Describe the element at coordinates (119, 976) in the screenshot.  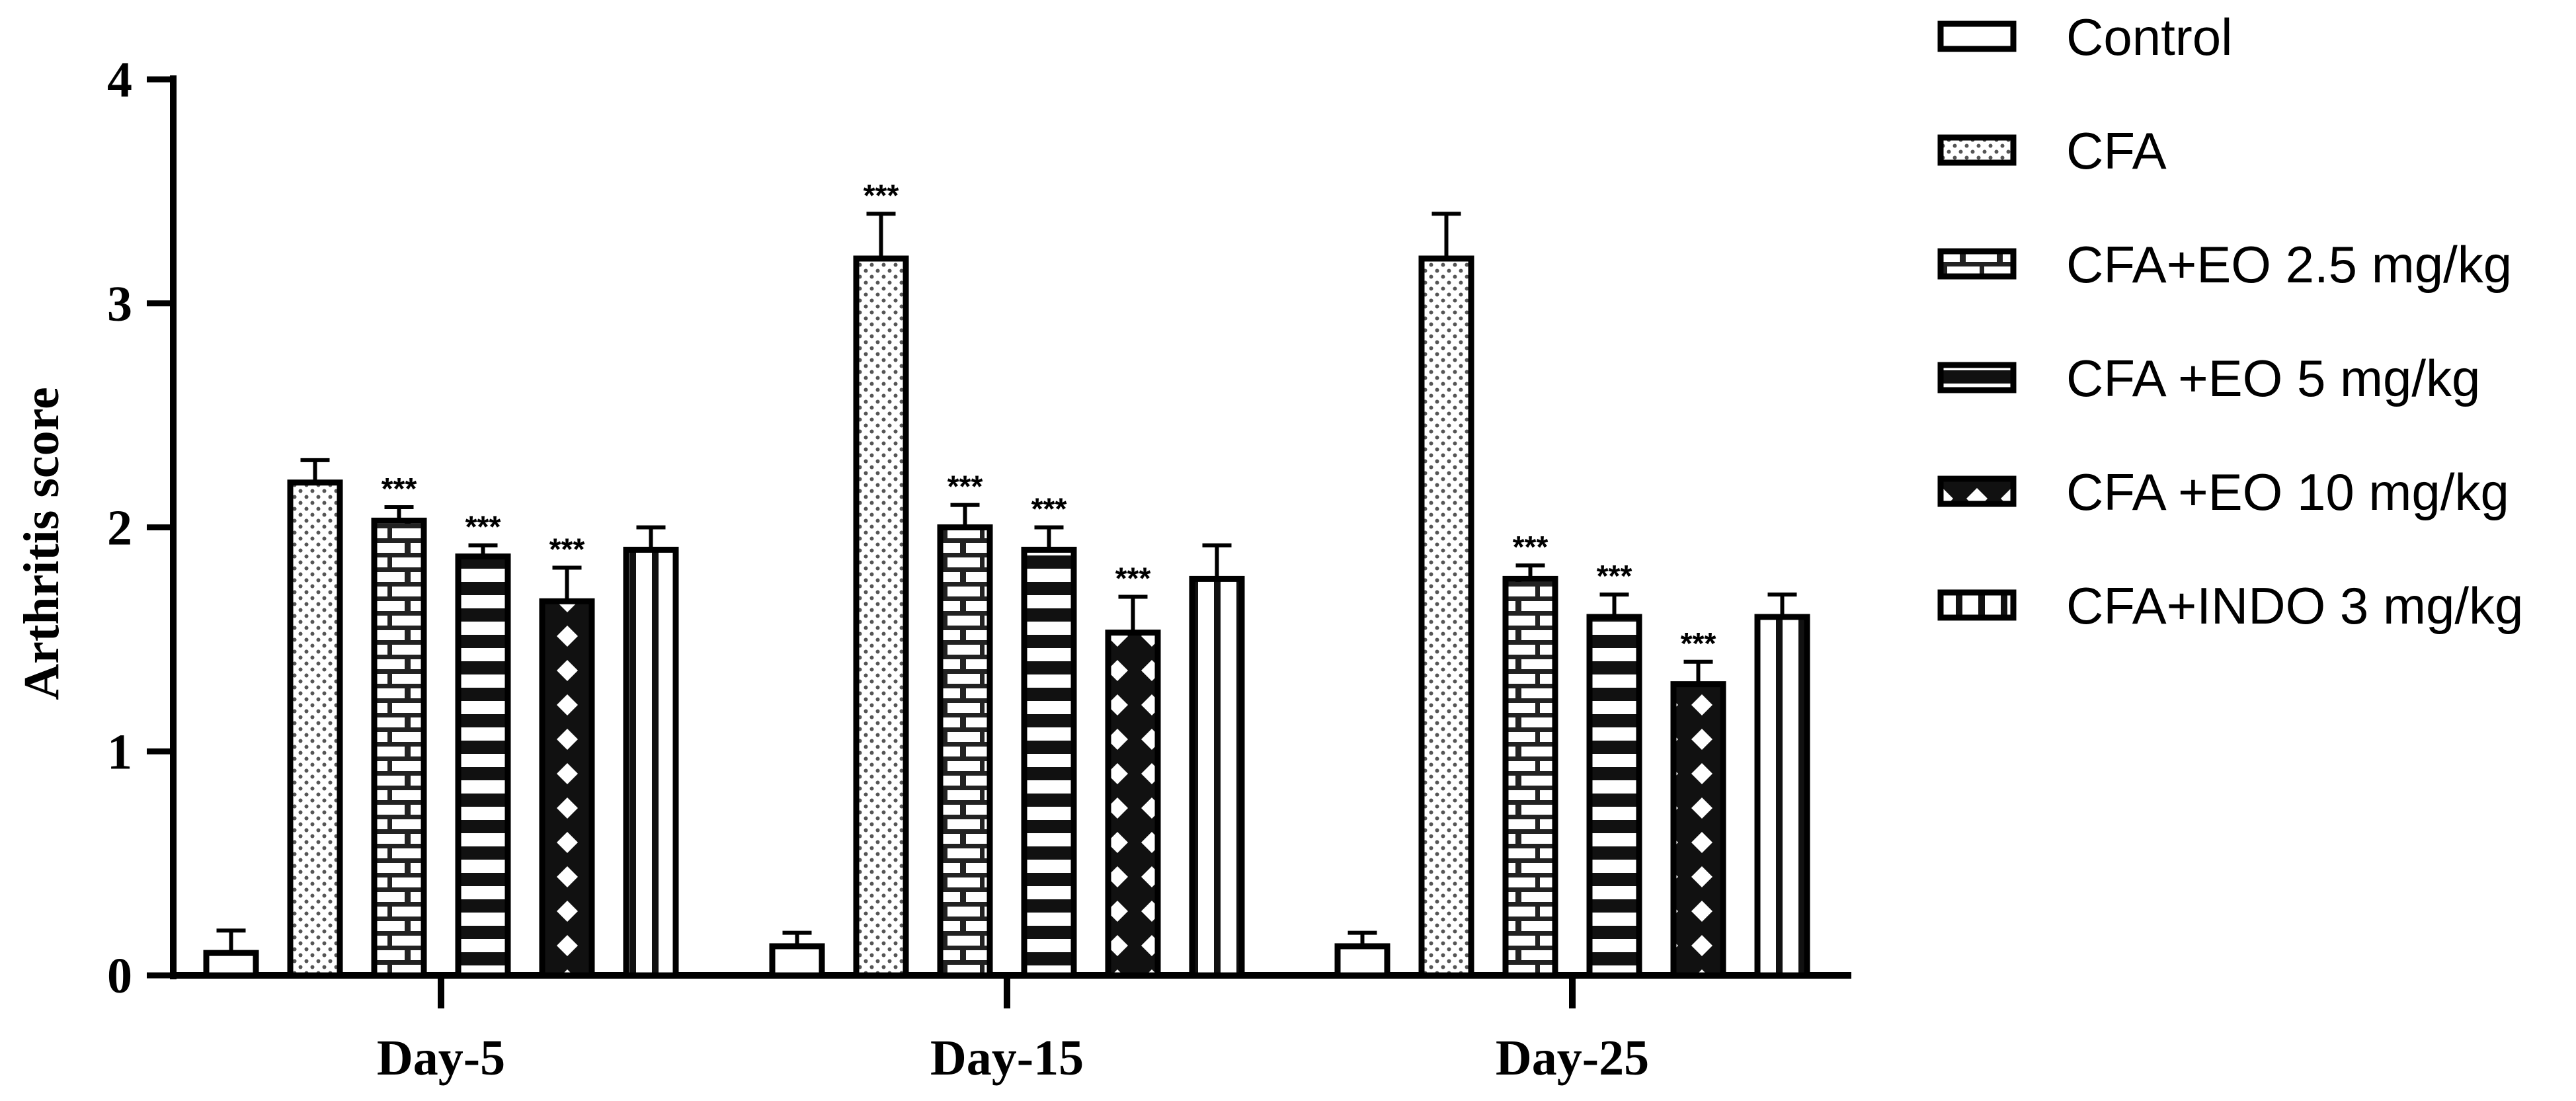
I see `y-tick-label: 0` at that location.